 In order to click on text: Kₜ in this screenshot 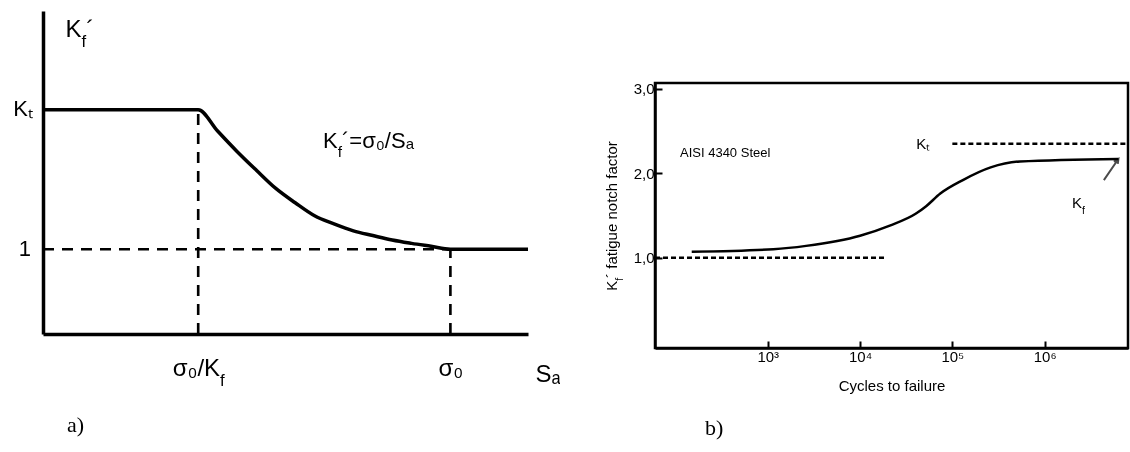, I will do `click(23, 108)`.